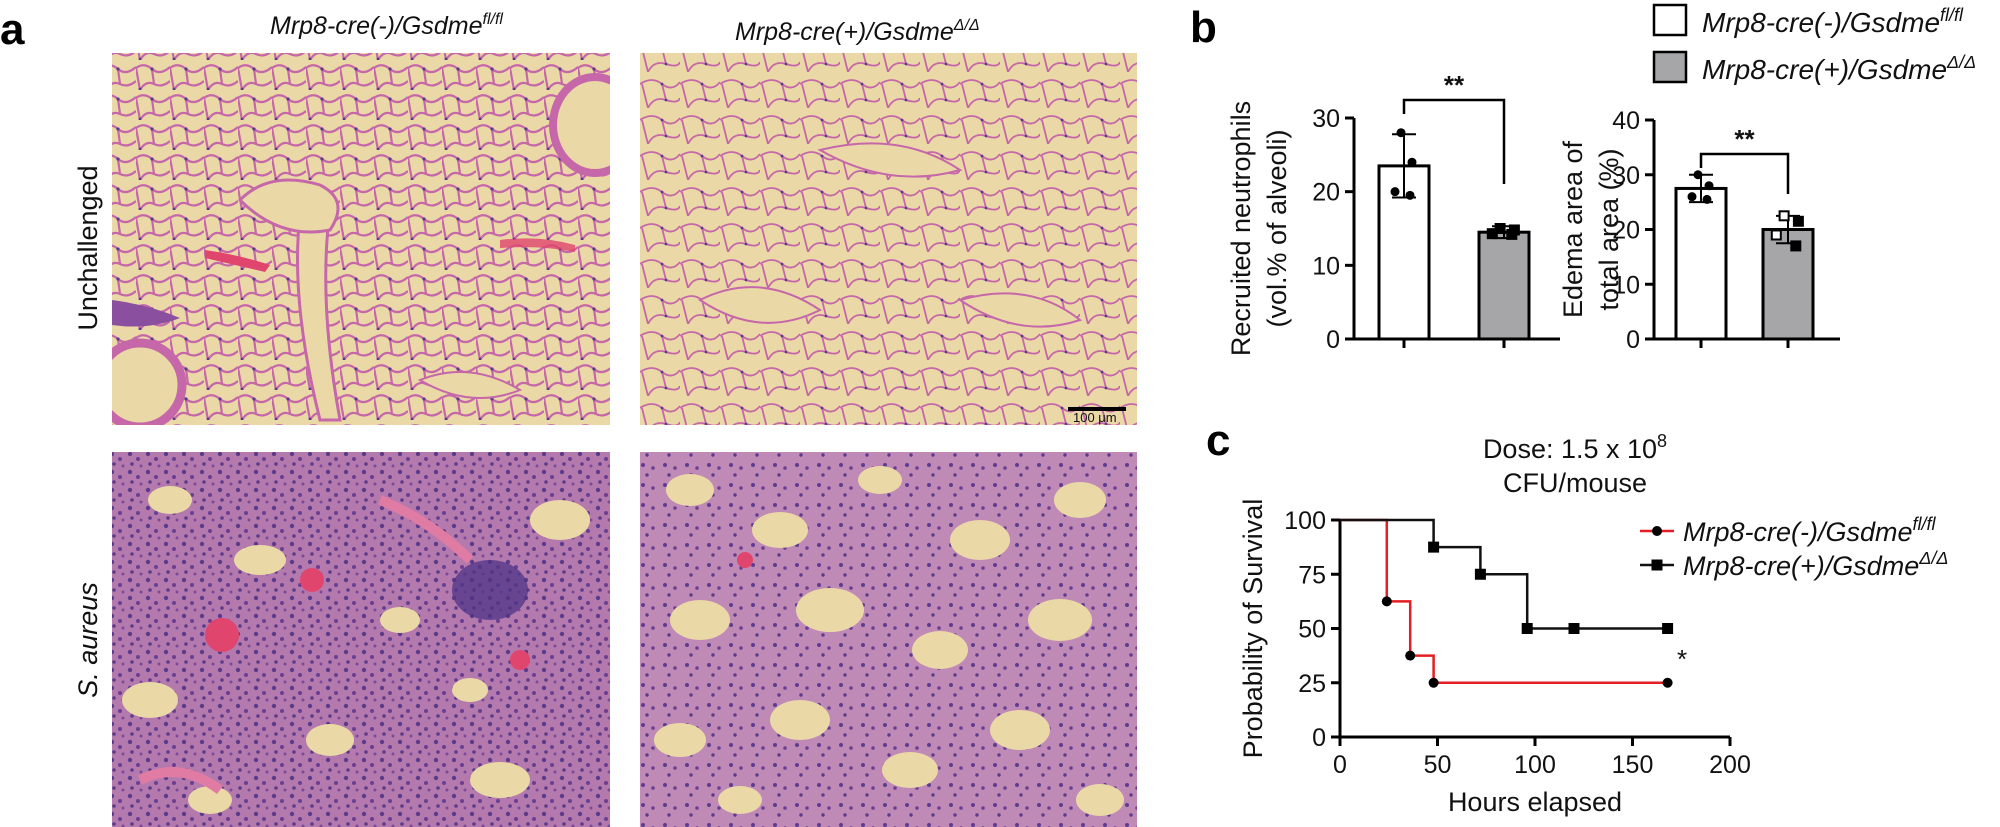  I want to click on y-tick-label: 100, so click(1305, 521).